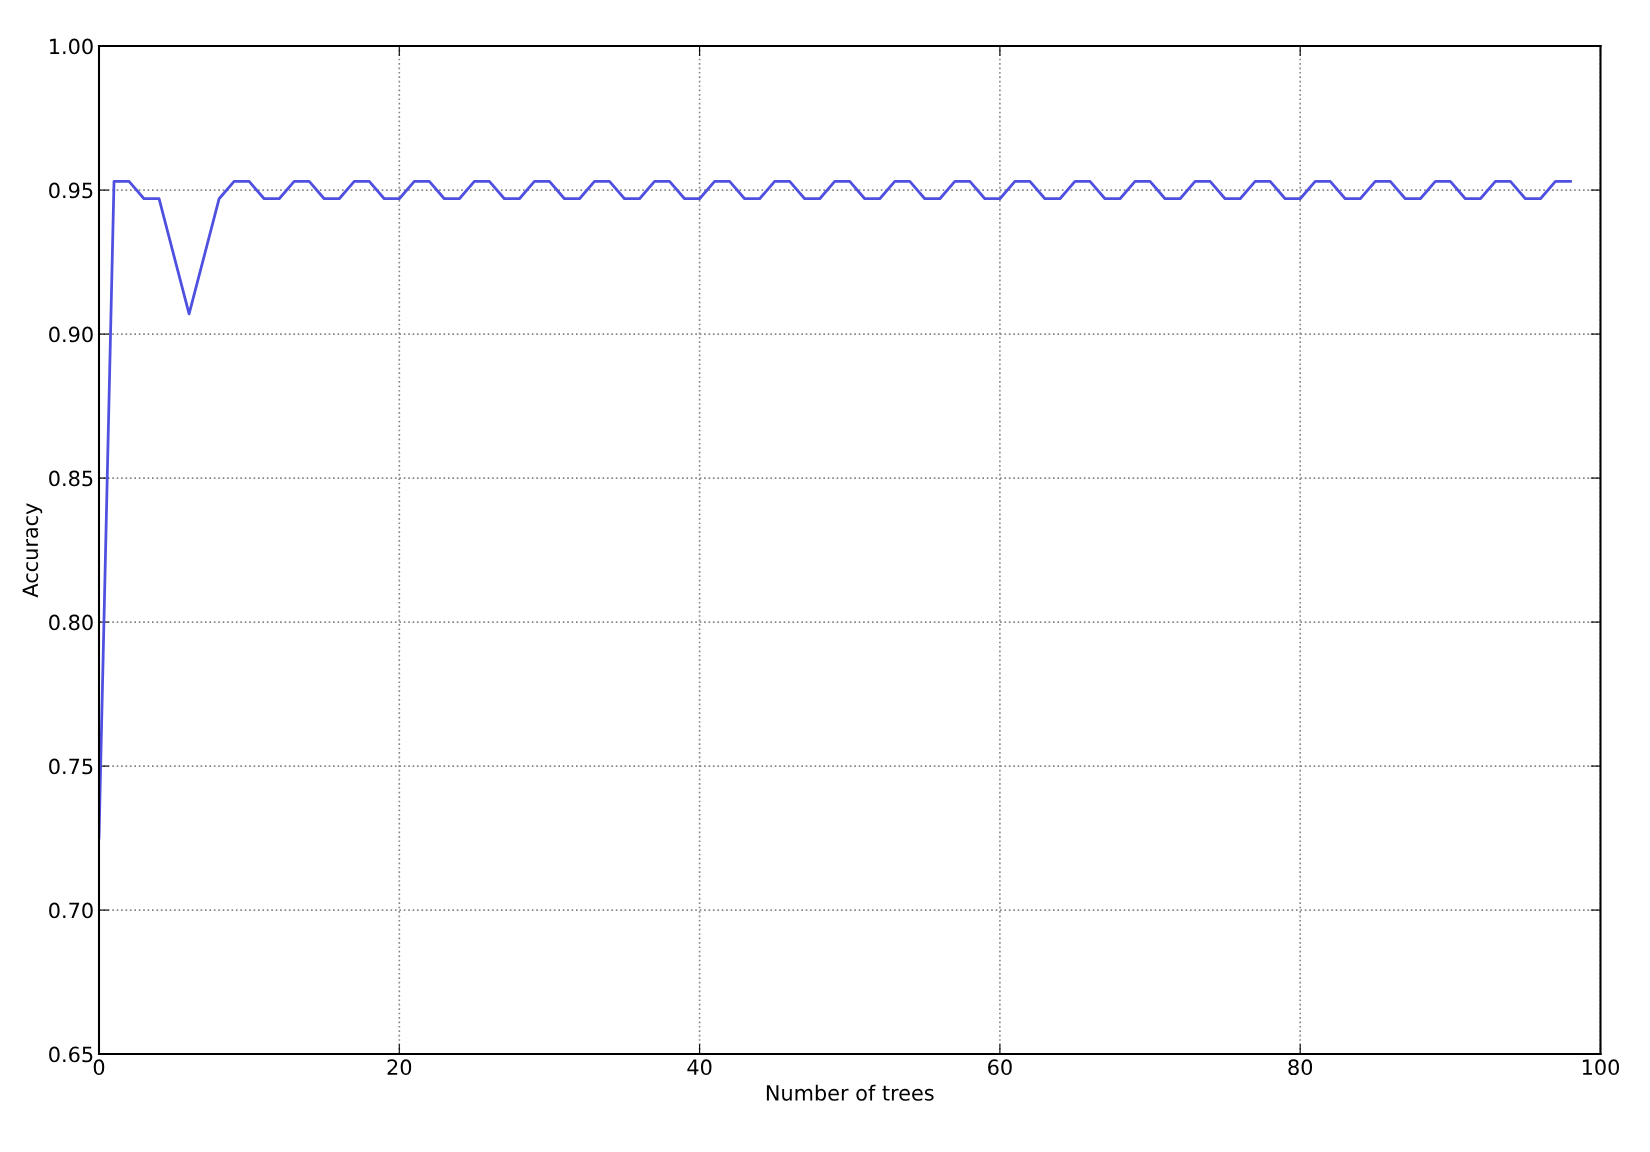  Describe the element at coordinates (99, 1067) in the screenshot. I see `x-tick-label: 0` at that location.